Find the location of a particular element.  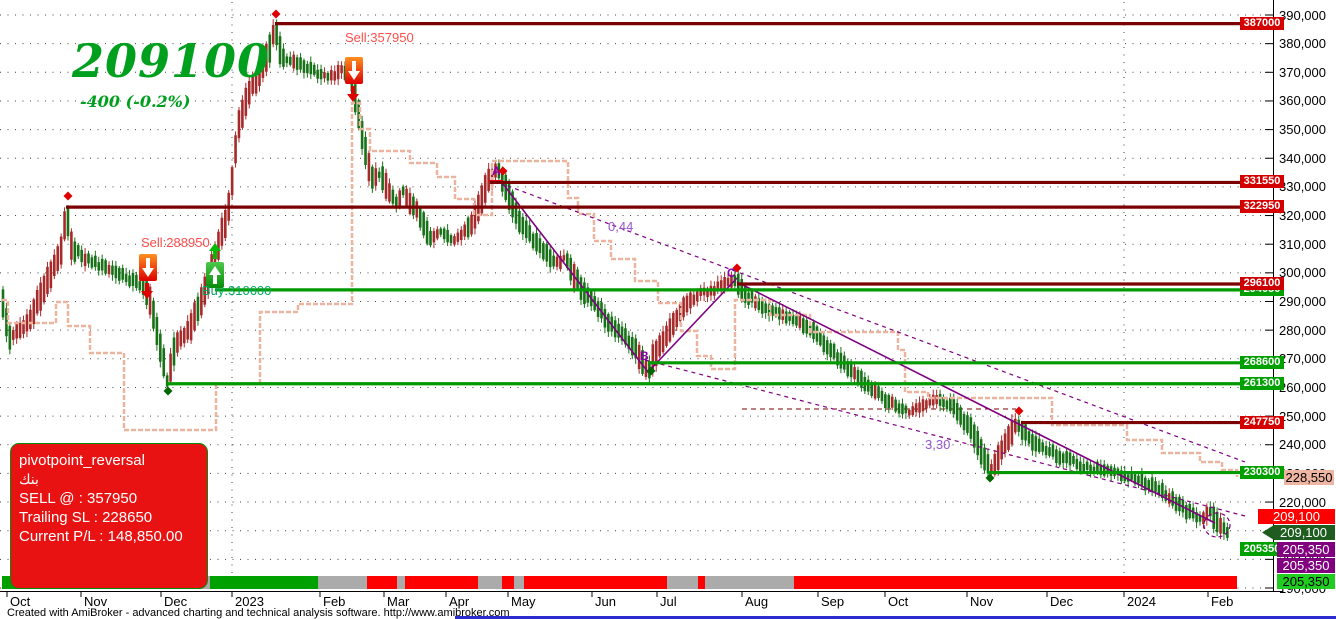

window-border-strip is located at coordinates (895, 617).